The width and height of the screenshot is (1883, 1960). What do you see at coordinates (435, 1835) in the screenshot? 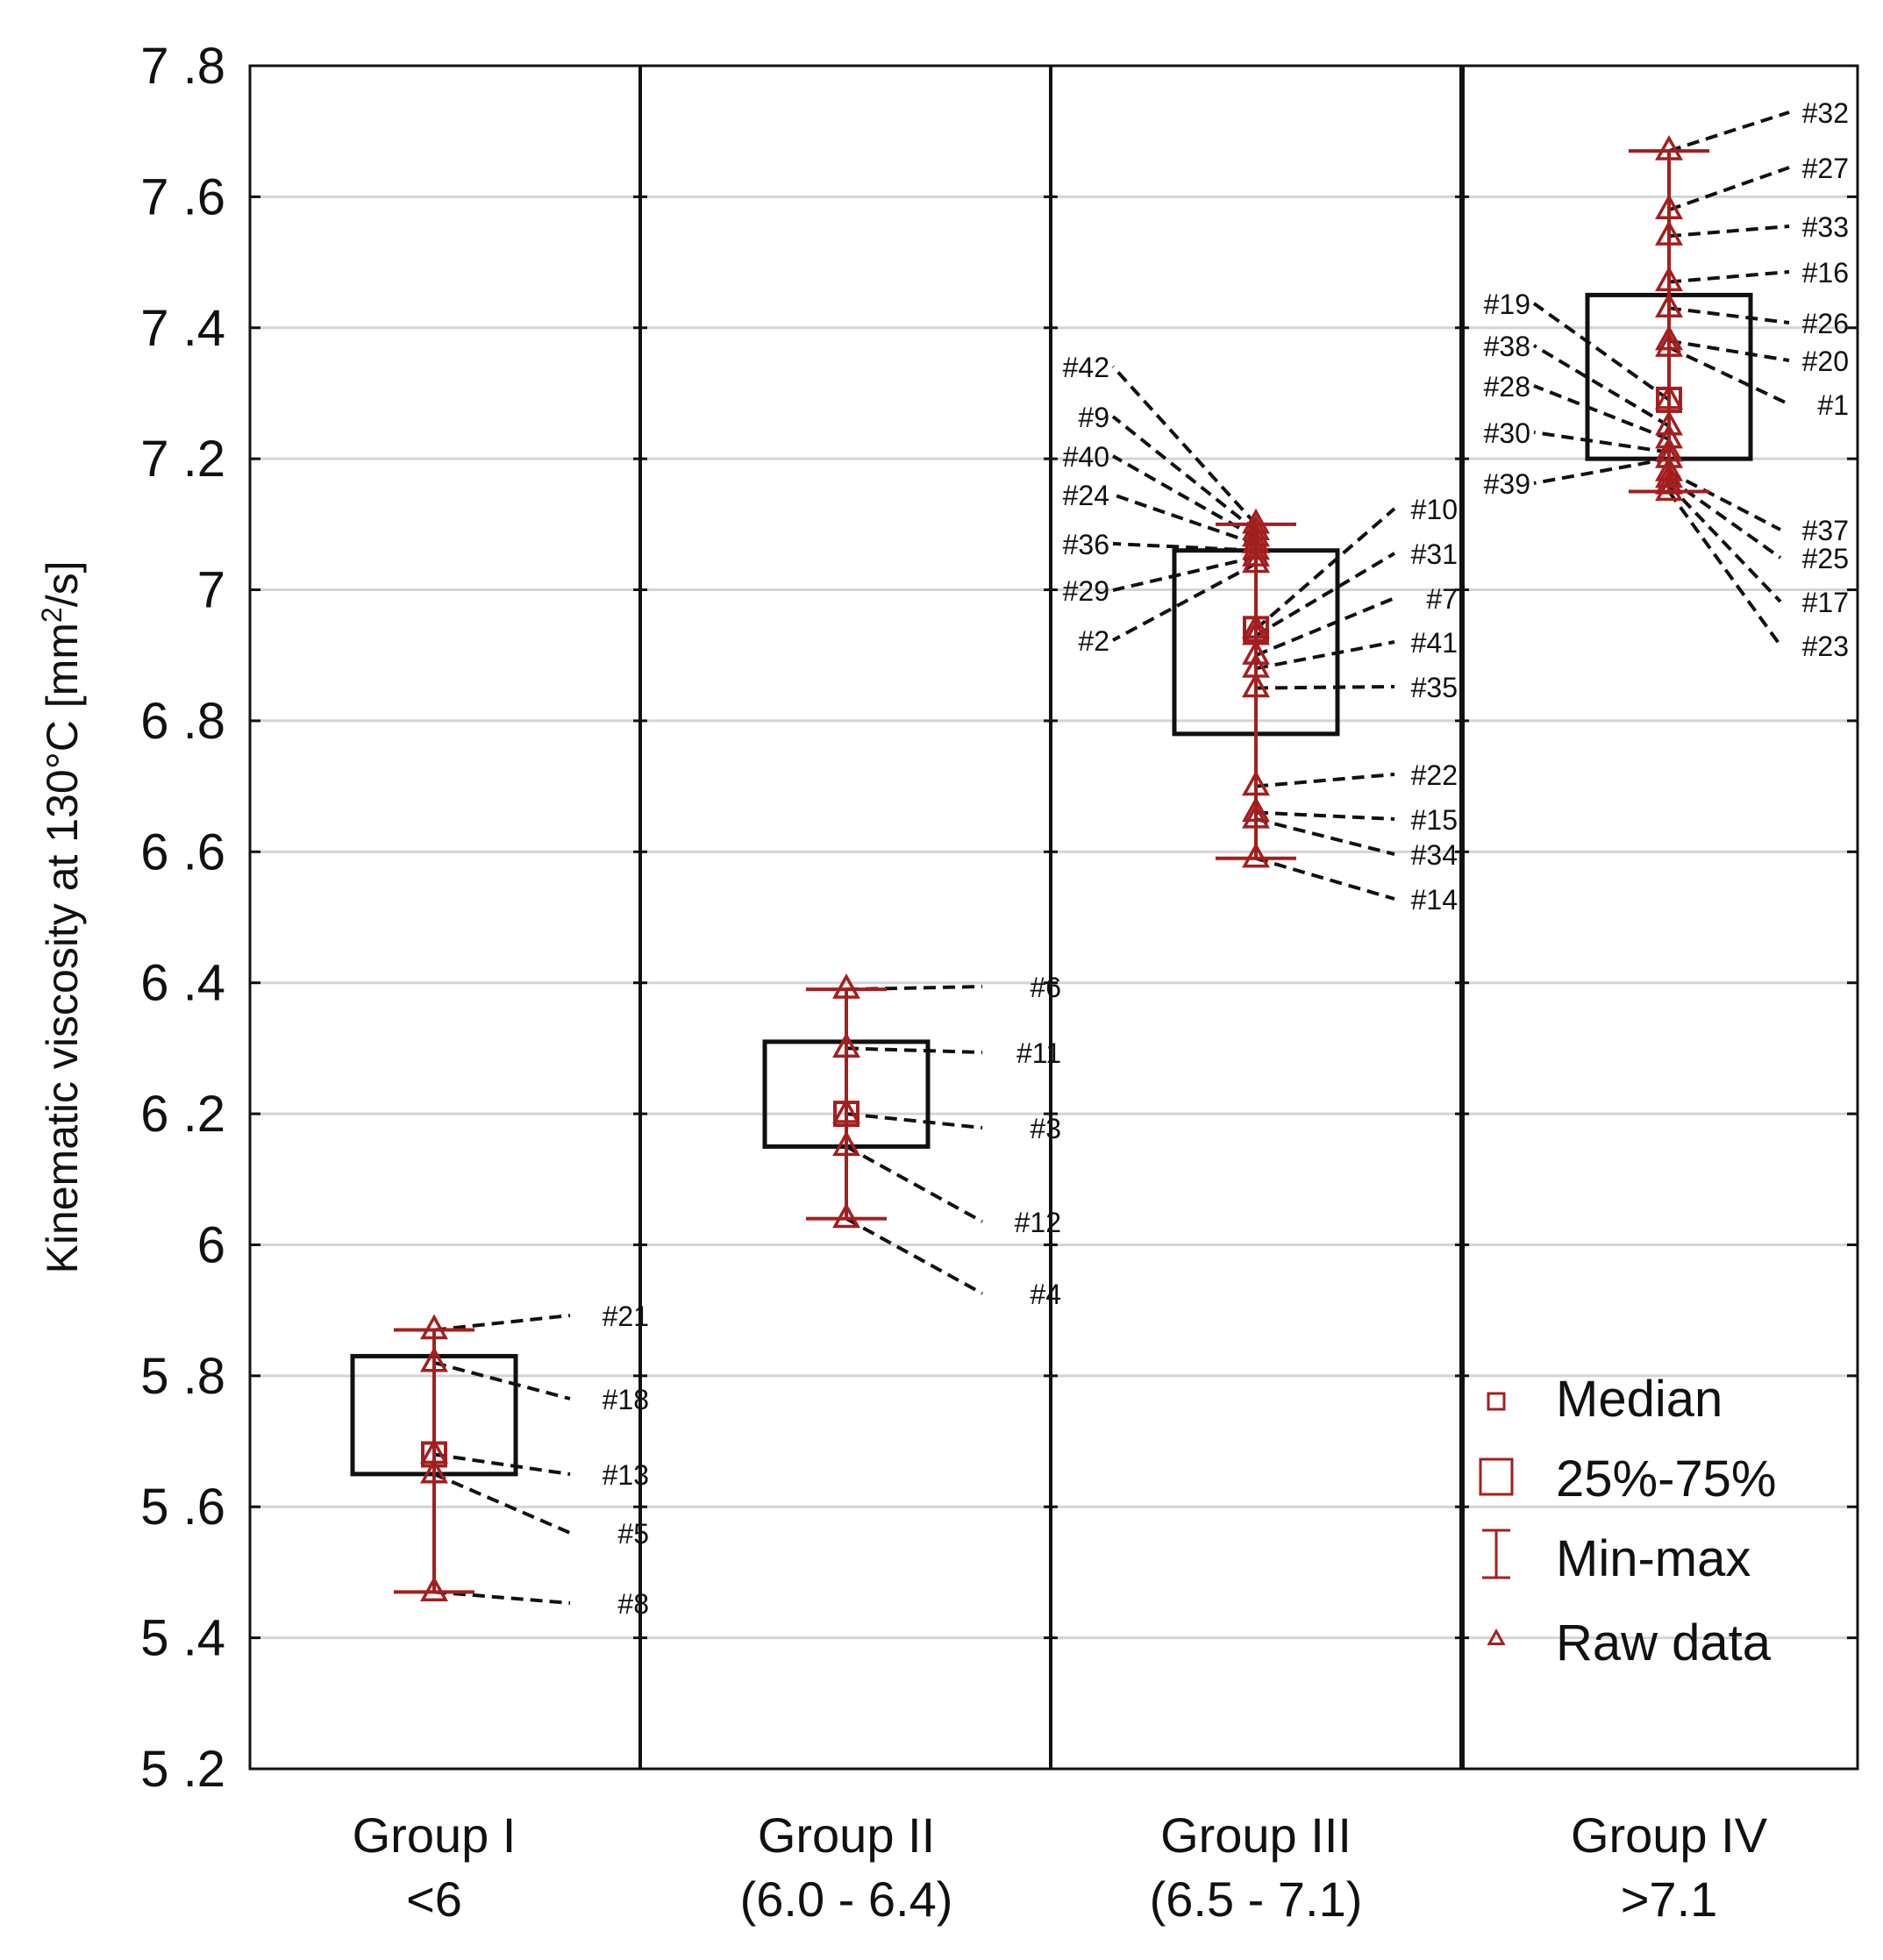
I see `group-name-label: Group I` at bounding box center [435, 1835].